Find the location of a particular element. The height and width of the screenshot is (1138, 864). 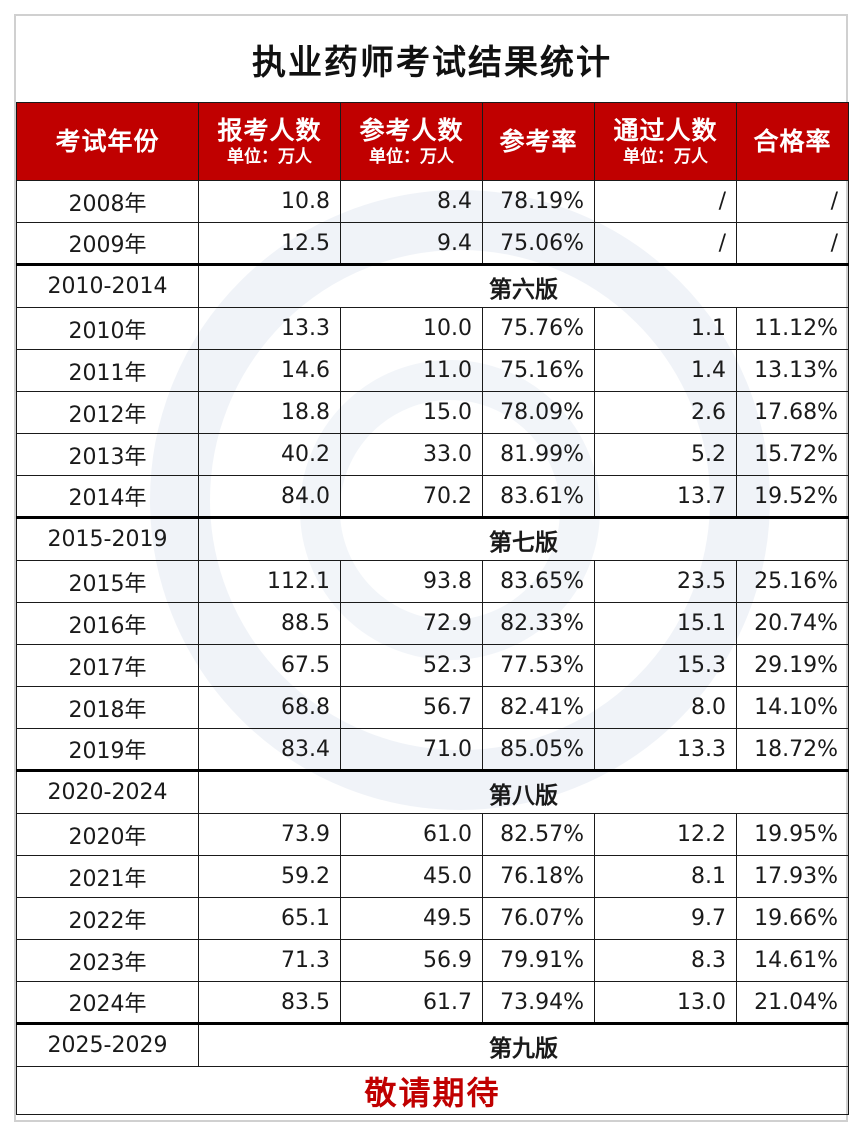

edition-row: 2020-2024 第八版 is located at coordinates (432, 791).